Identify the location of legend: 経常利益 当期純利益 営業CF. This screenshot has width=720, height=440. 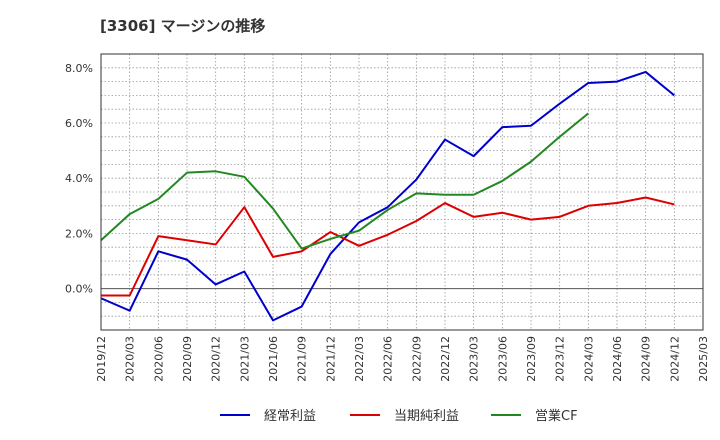
(399, 416).